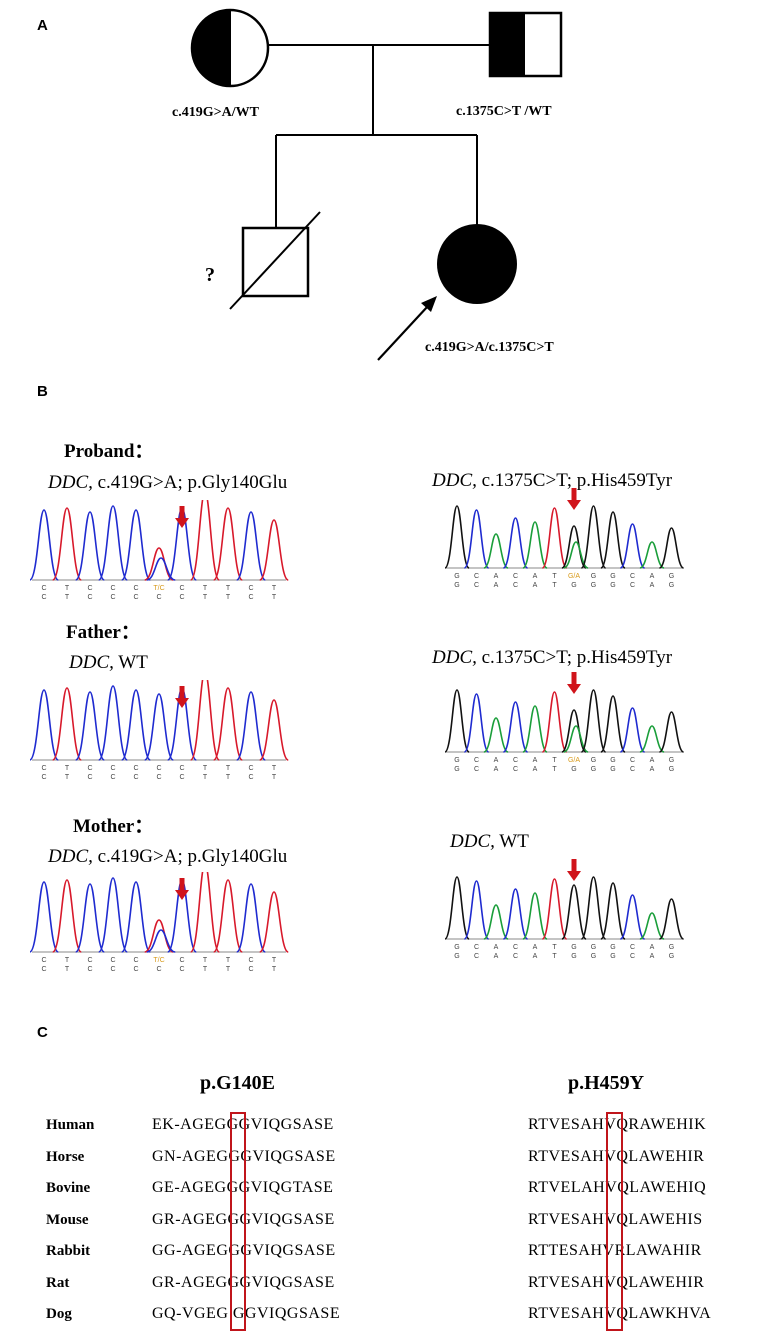 This screenshot has width=765, height=1339. Describe the element at coordinates (68, 1251) in the screenshot. I see `species-label: Rabbit` at that location.